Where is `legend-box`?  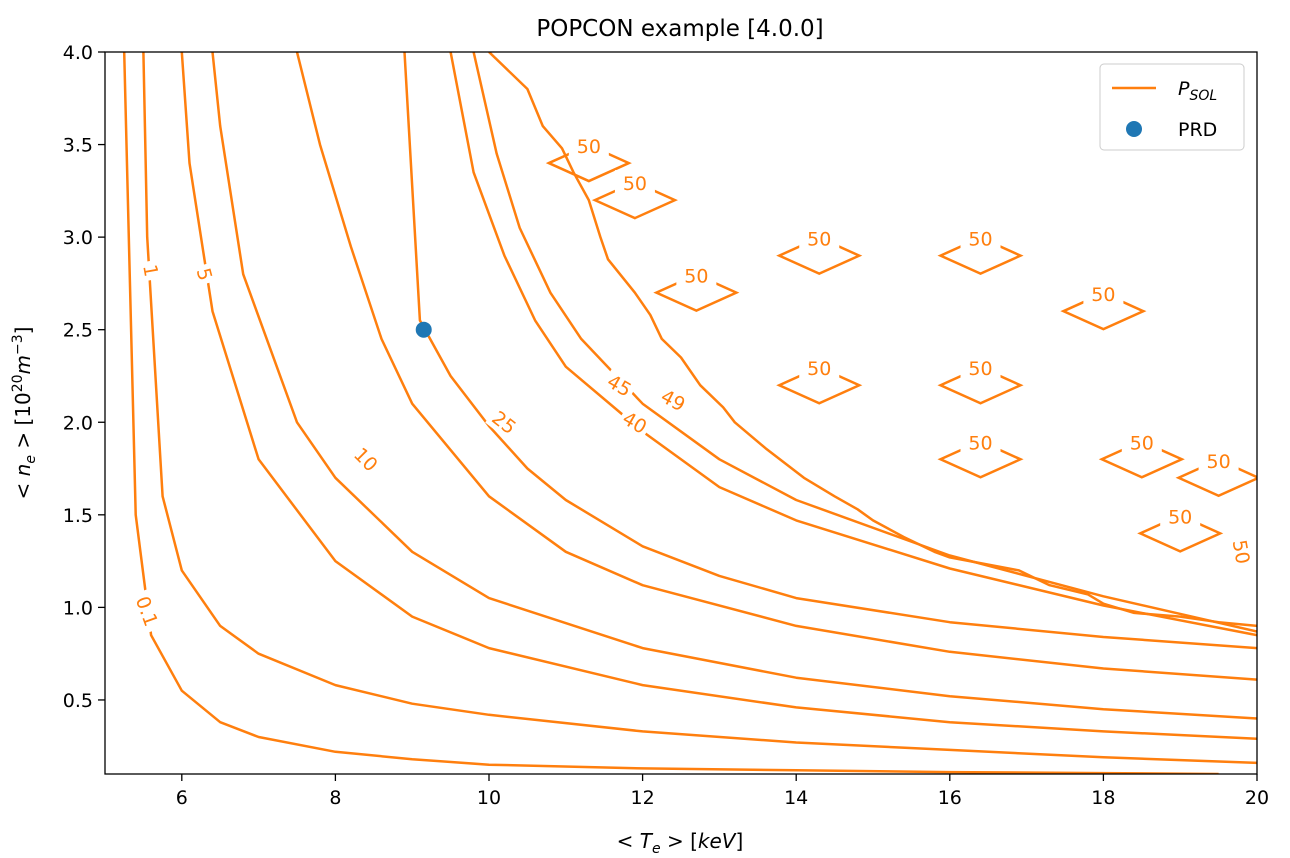 legend-box is located at coordinates (1172, 107).